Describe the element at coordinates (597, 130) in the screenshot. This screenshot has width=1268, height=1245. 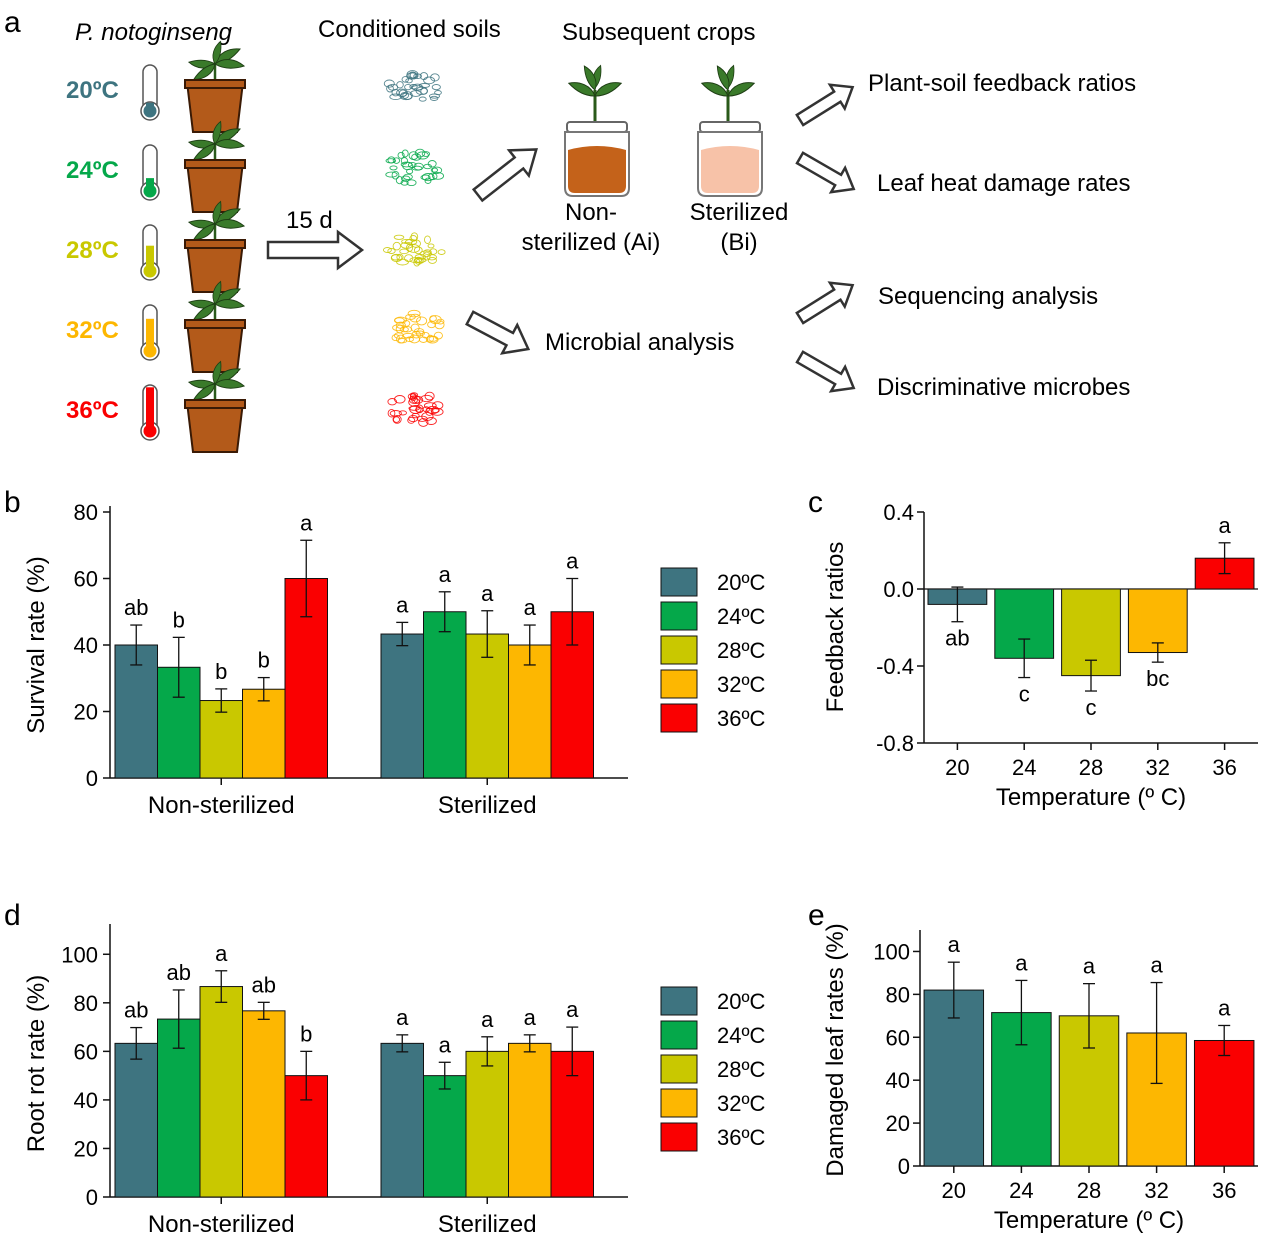
I see `jar-plant-icon` at that location.